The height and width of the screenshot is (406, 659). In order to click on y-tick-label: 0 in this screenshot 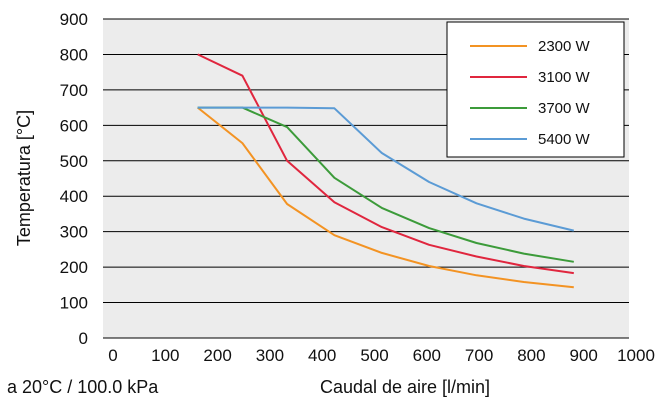, I will do `click(83, 338)`.